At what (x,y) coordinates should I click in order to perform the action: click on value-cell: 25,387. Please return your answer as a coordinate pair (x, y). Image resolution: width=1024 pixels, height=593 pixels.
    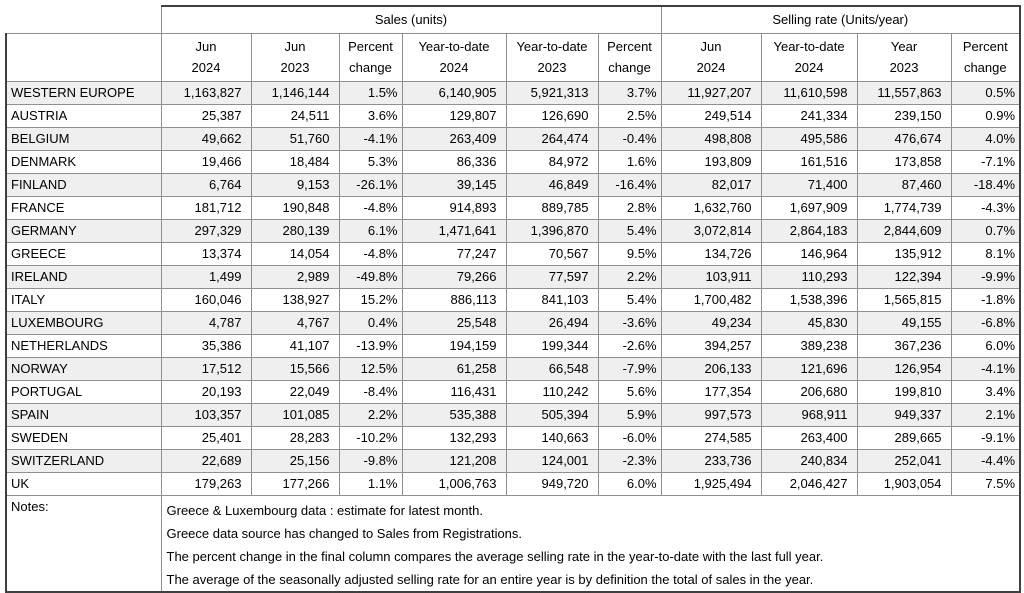
    Looking at the image, I should click on (206, 115).